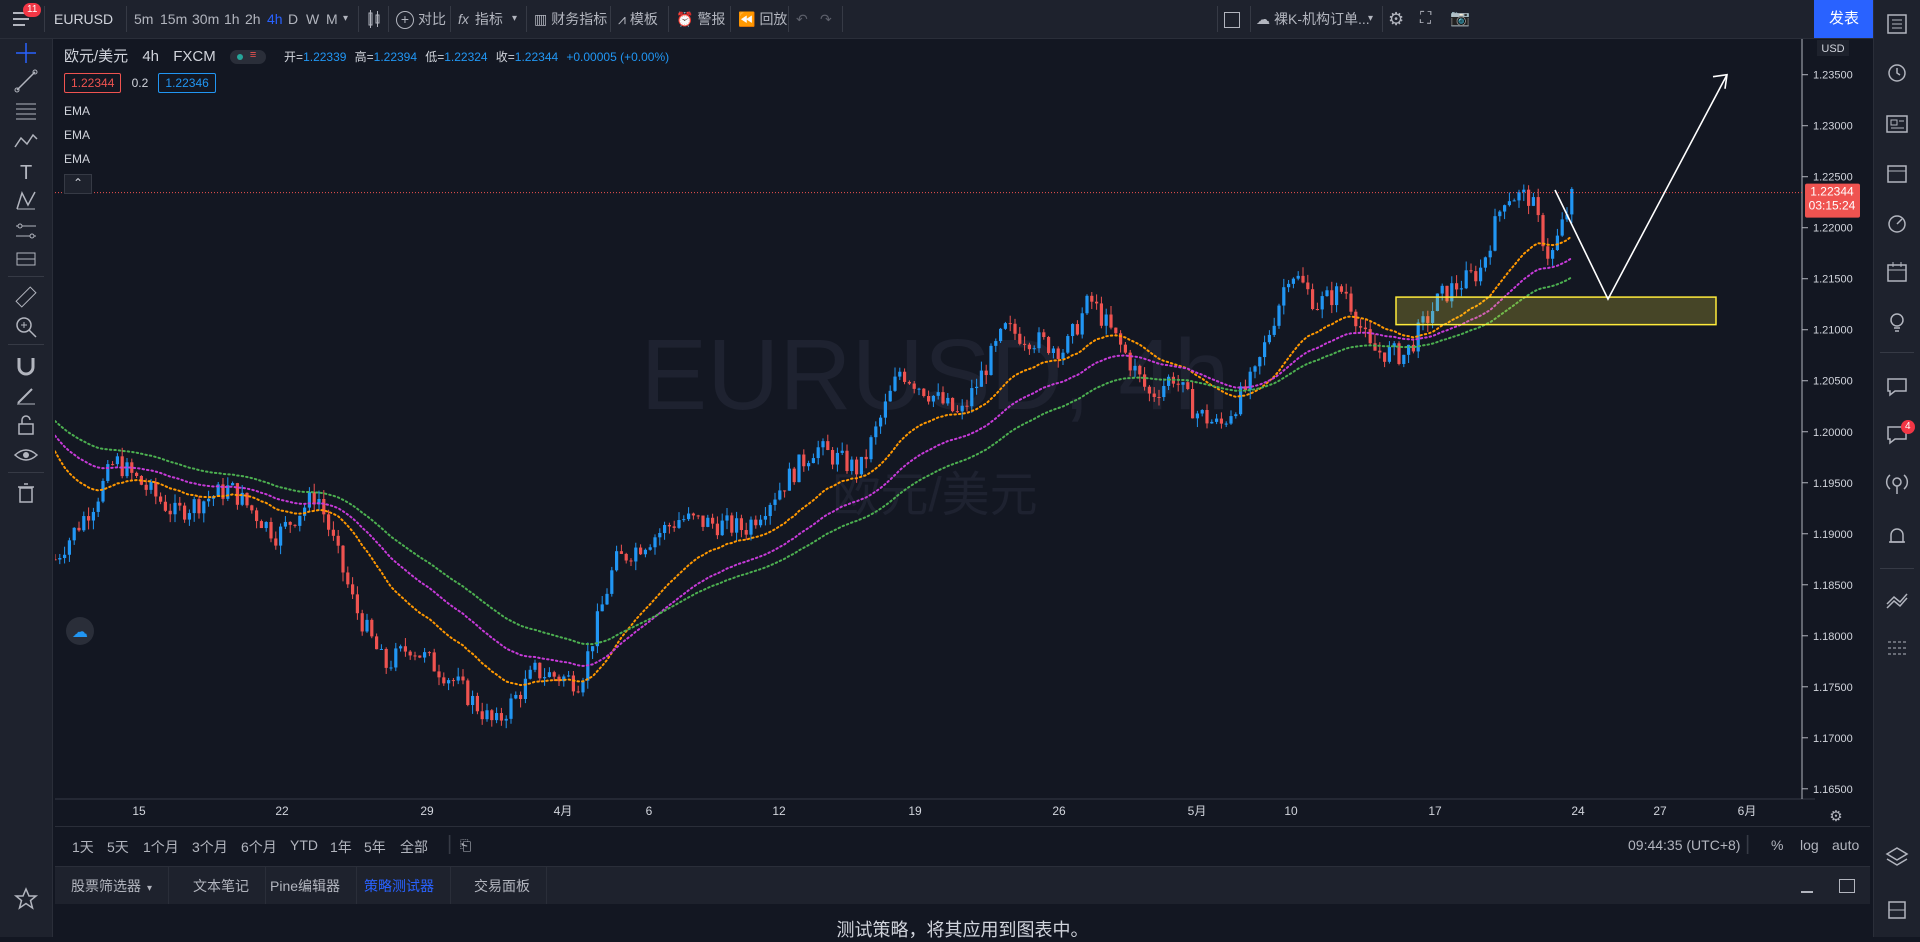  Describe the element at coordinates (826, 19) in the screenshot. I see `redo-icon: ↷` at that location.